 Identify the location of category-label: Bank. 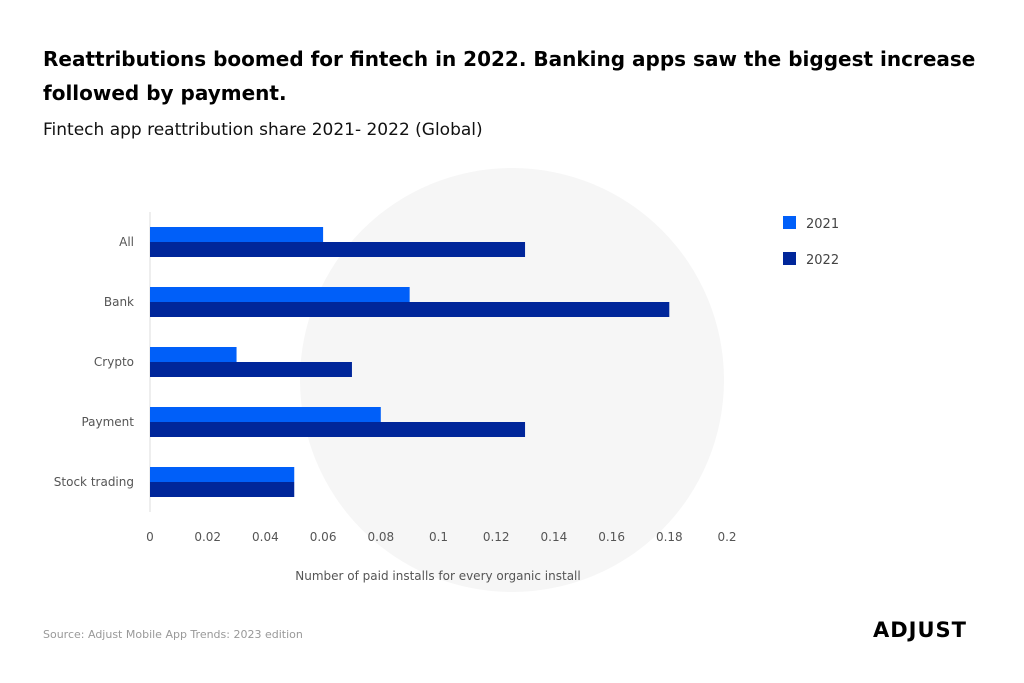
(119, 302).